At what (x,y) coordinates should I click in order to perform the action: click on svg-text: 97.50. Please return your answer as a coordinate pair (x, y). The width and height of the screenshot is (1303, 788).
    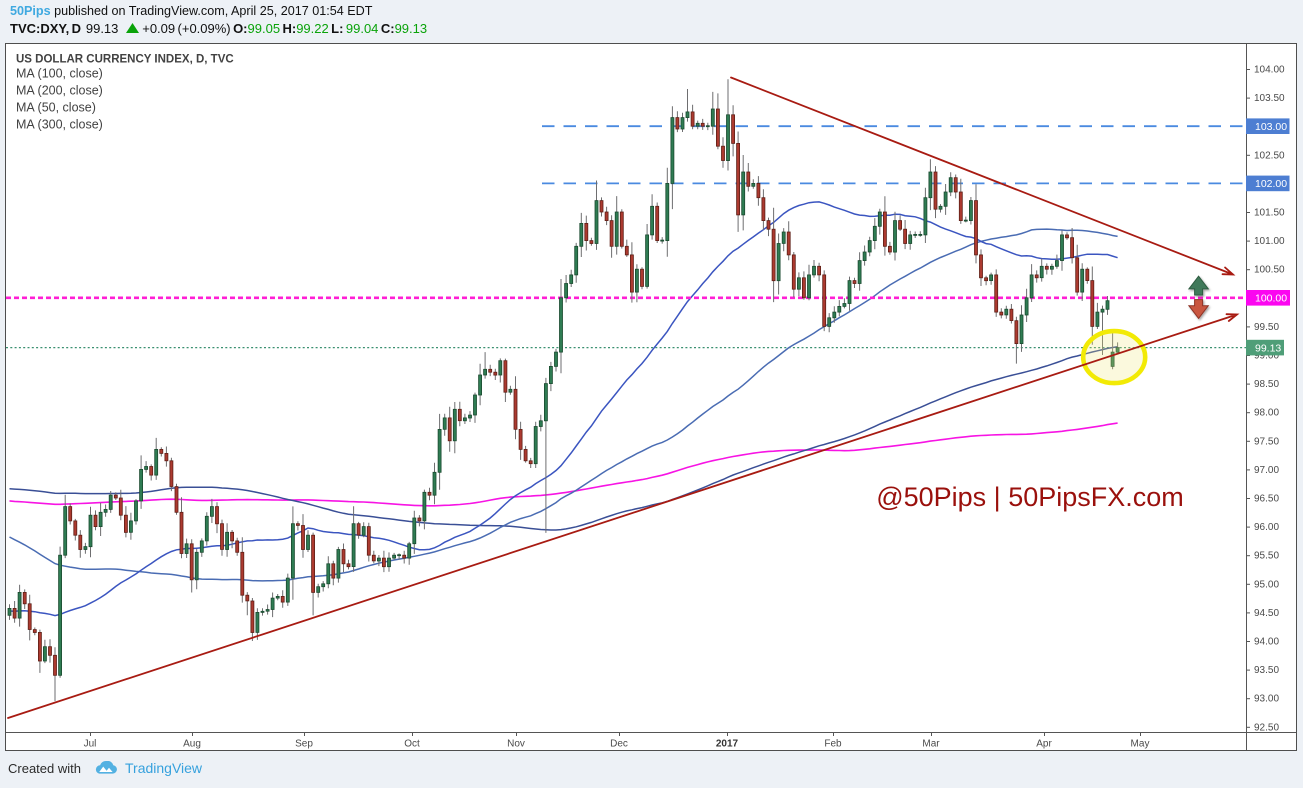
    Looking at the image, I should click on (1266, 441).